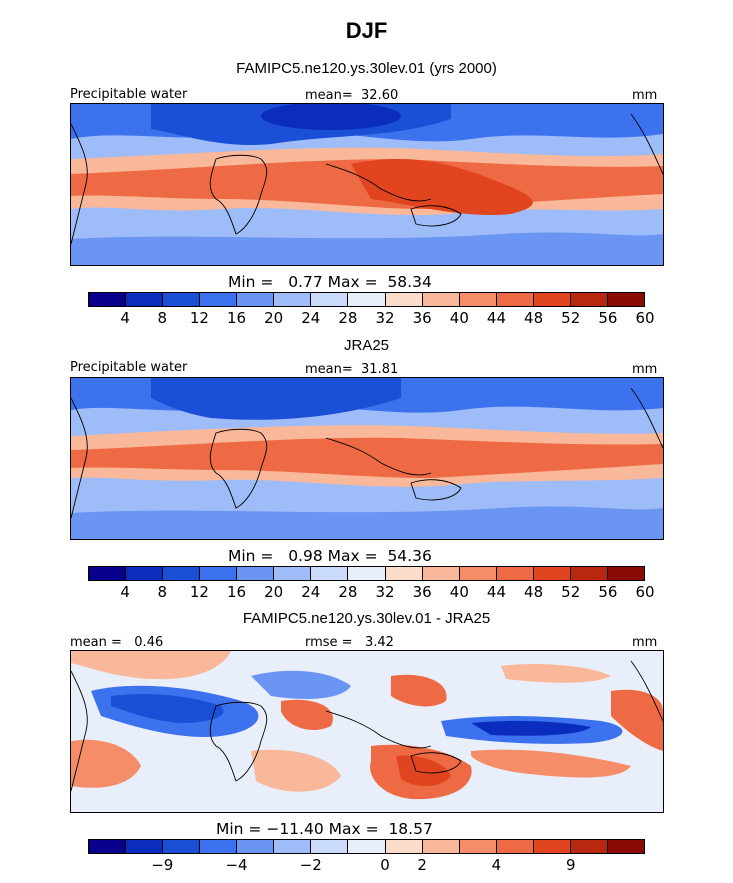 Image resolution: width=733 pixels, height=883 pixels. What do you see at coordinates (385, 865) in the screenshot?
I see `colorbar-tick-label: 0` at bounding box center [385, 865].